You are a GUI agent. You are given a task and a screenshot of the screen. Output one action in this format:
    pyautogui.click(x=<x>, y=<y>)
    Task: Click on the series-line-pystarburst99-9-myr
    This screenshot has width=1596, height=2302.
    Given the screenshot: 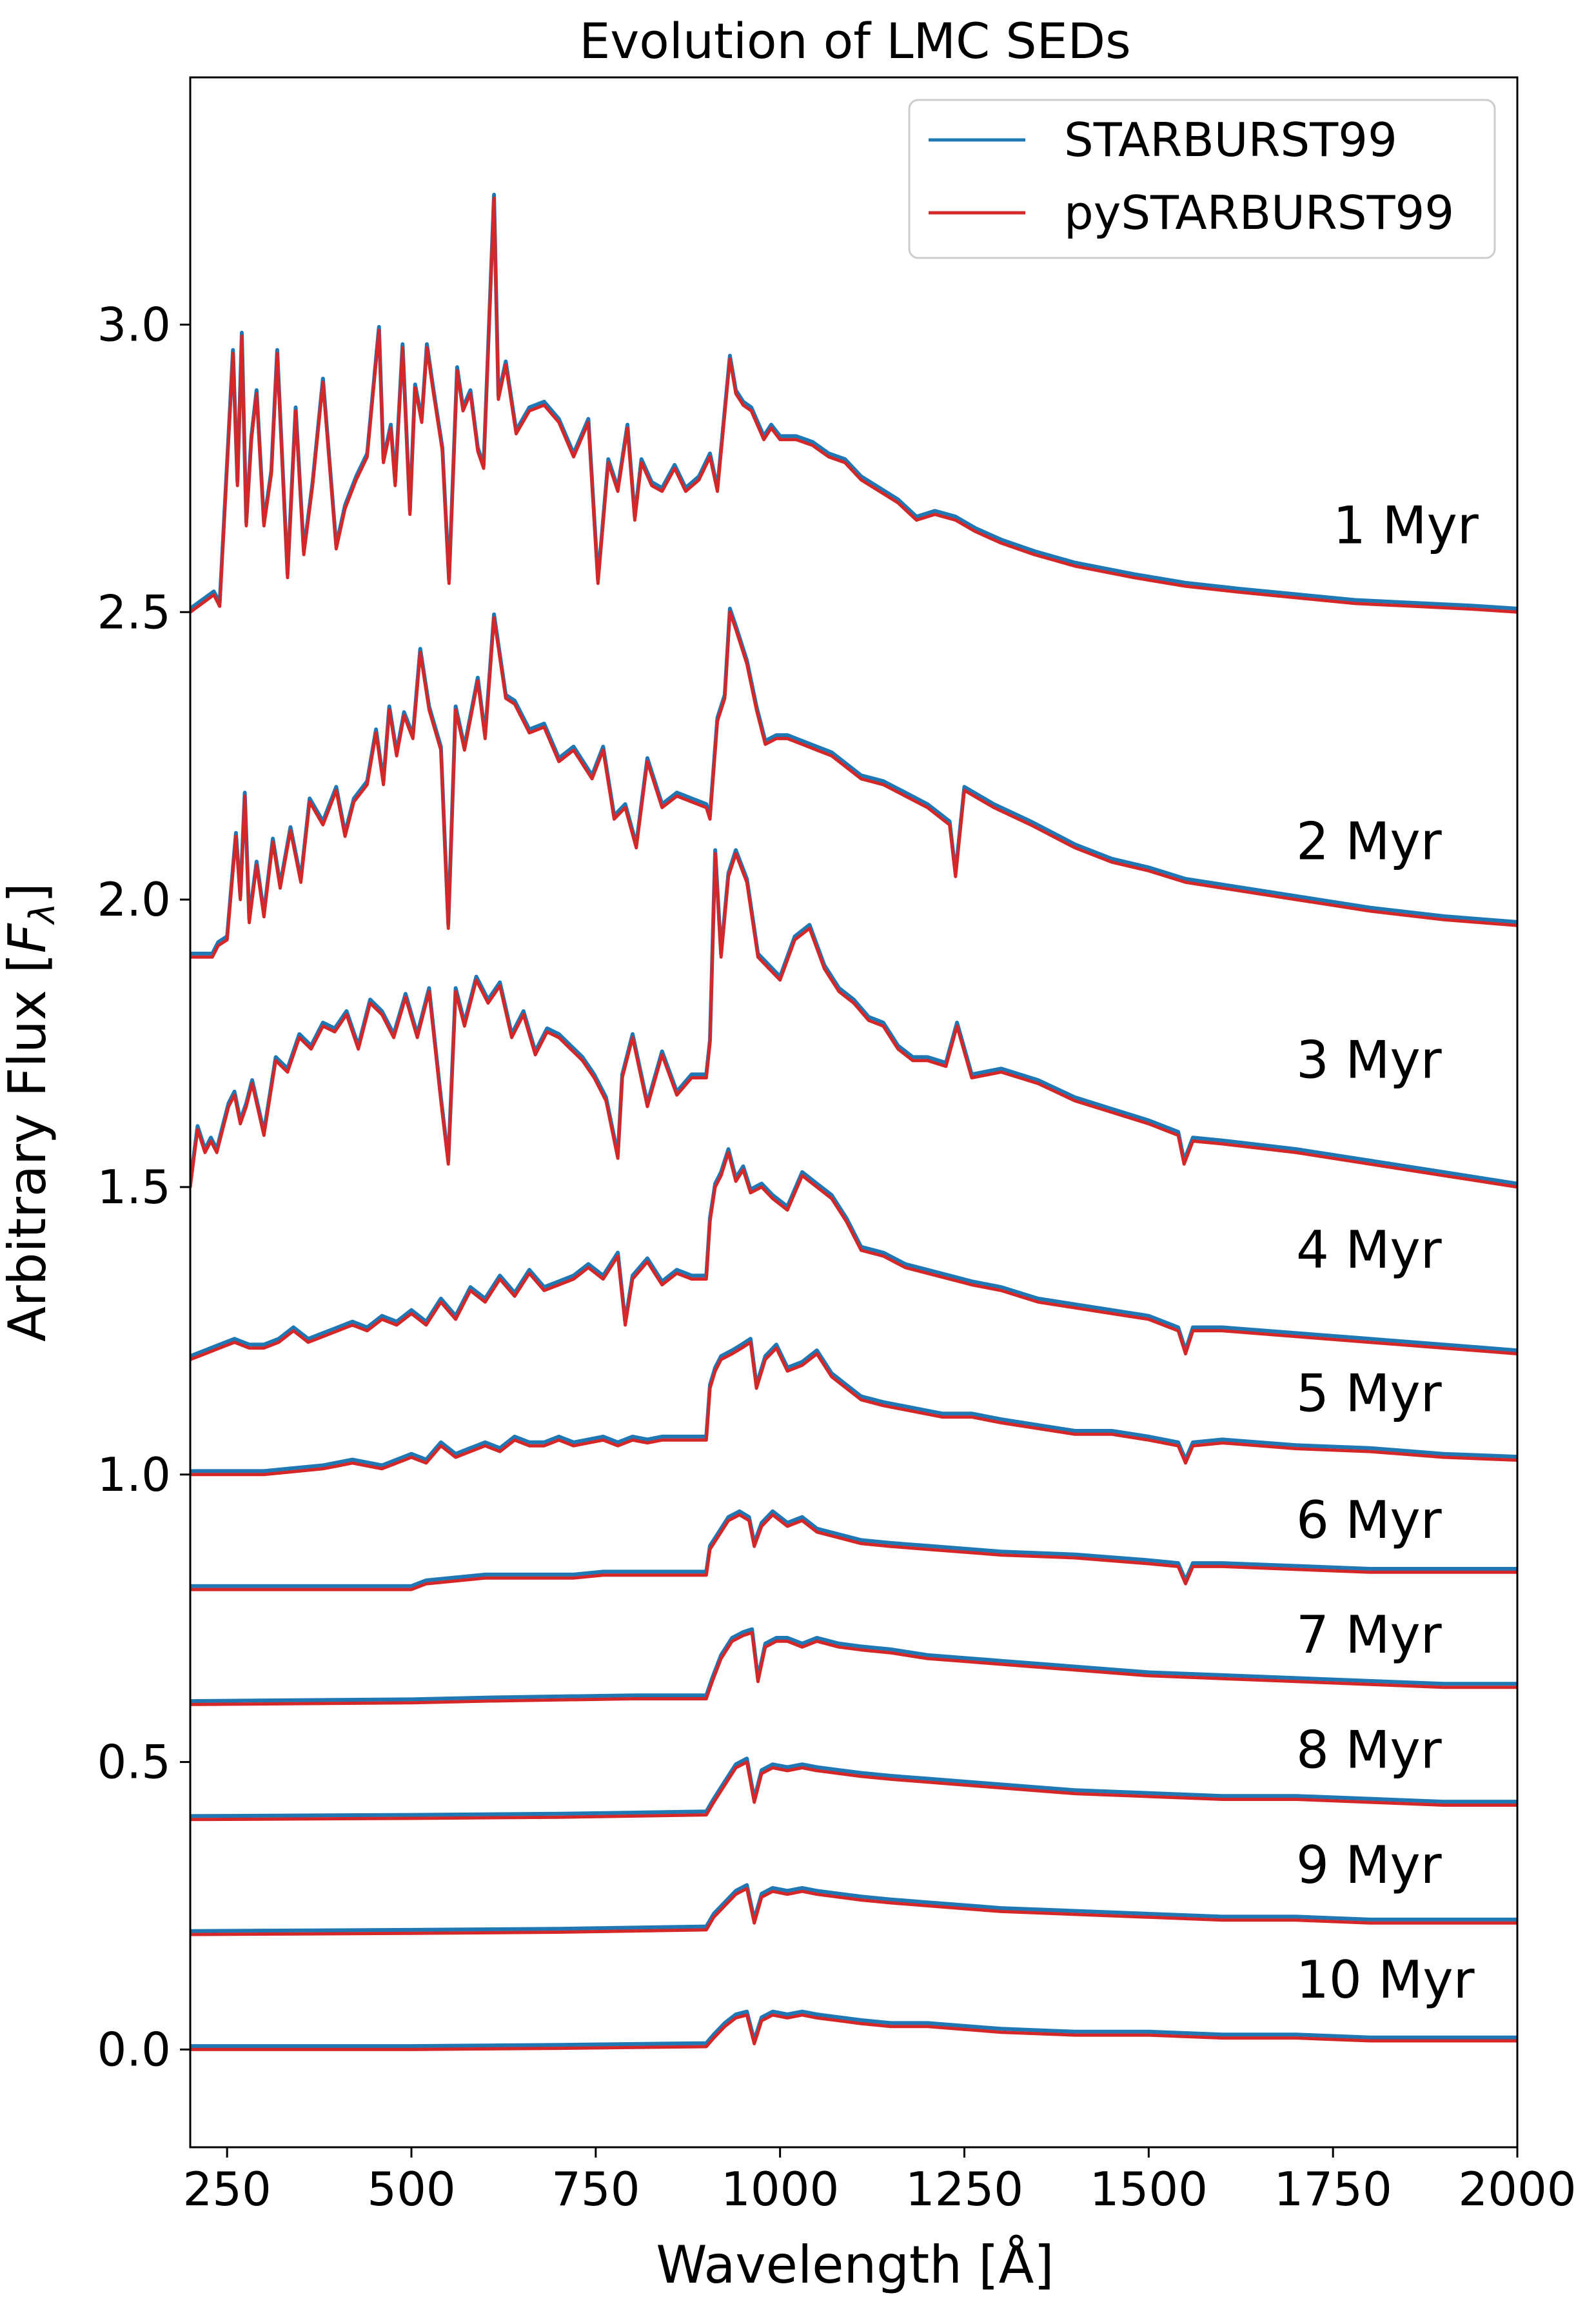 What is the action you would take?
    pyautogui.click(x=853, y=1912)
    